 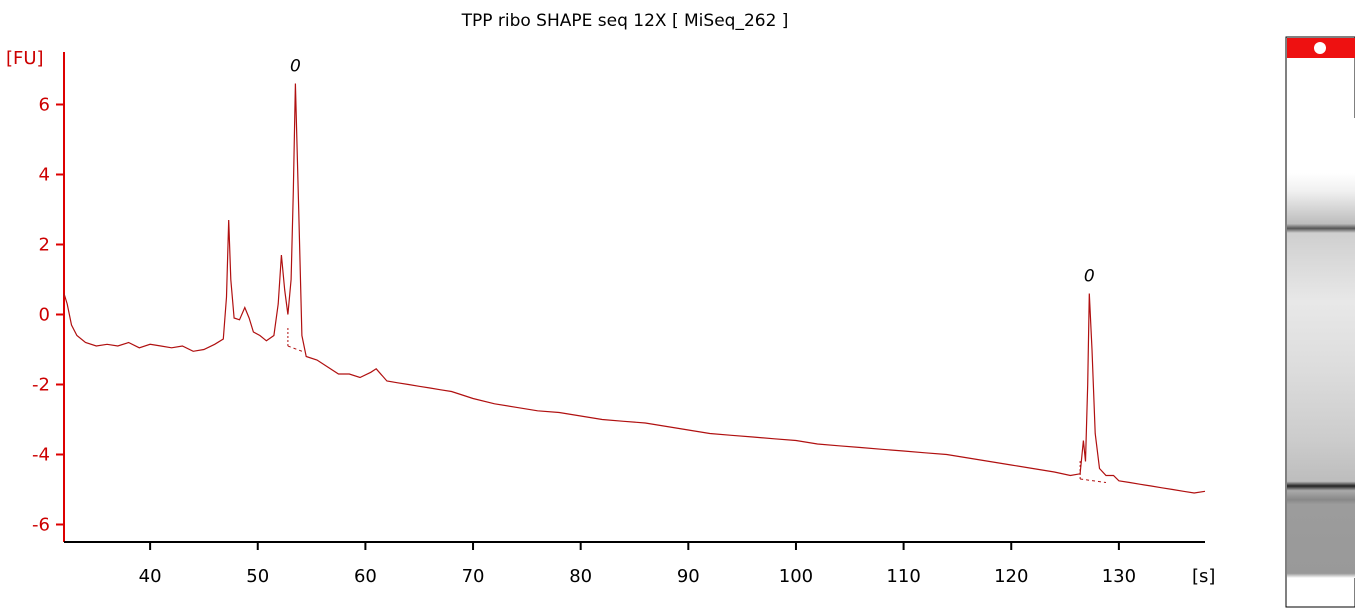 I want to click on x-tick-label: 60, so click(x=365, y=576).